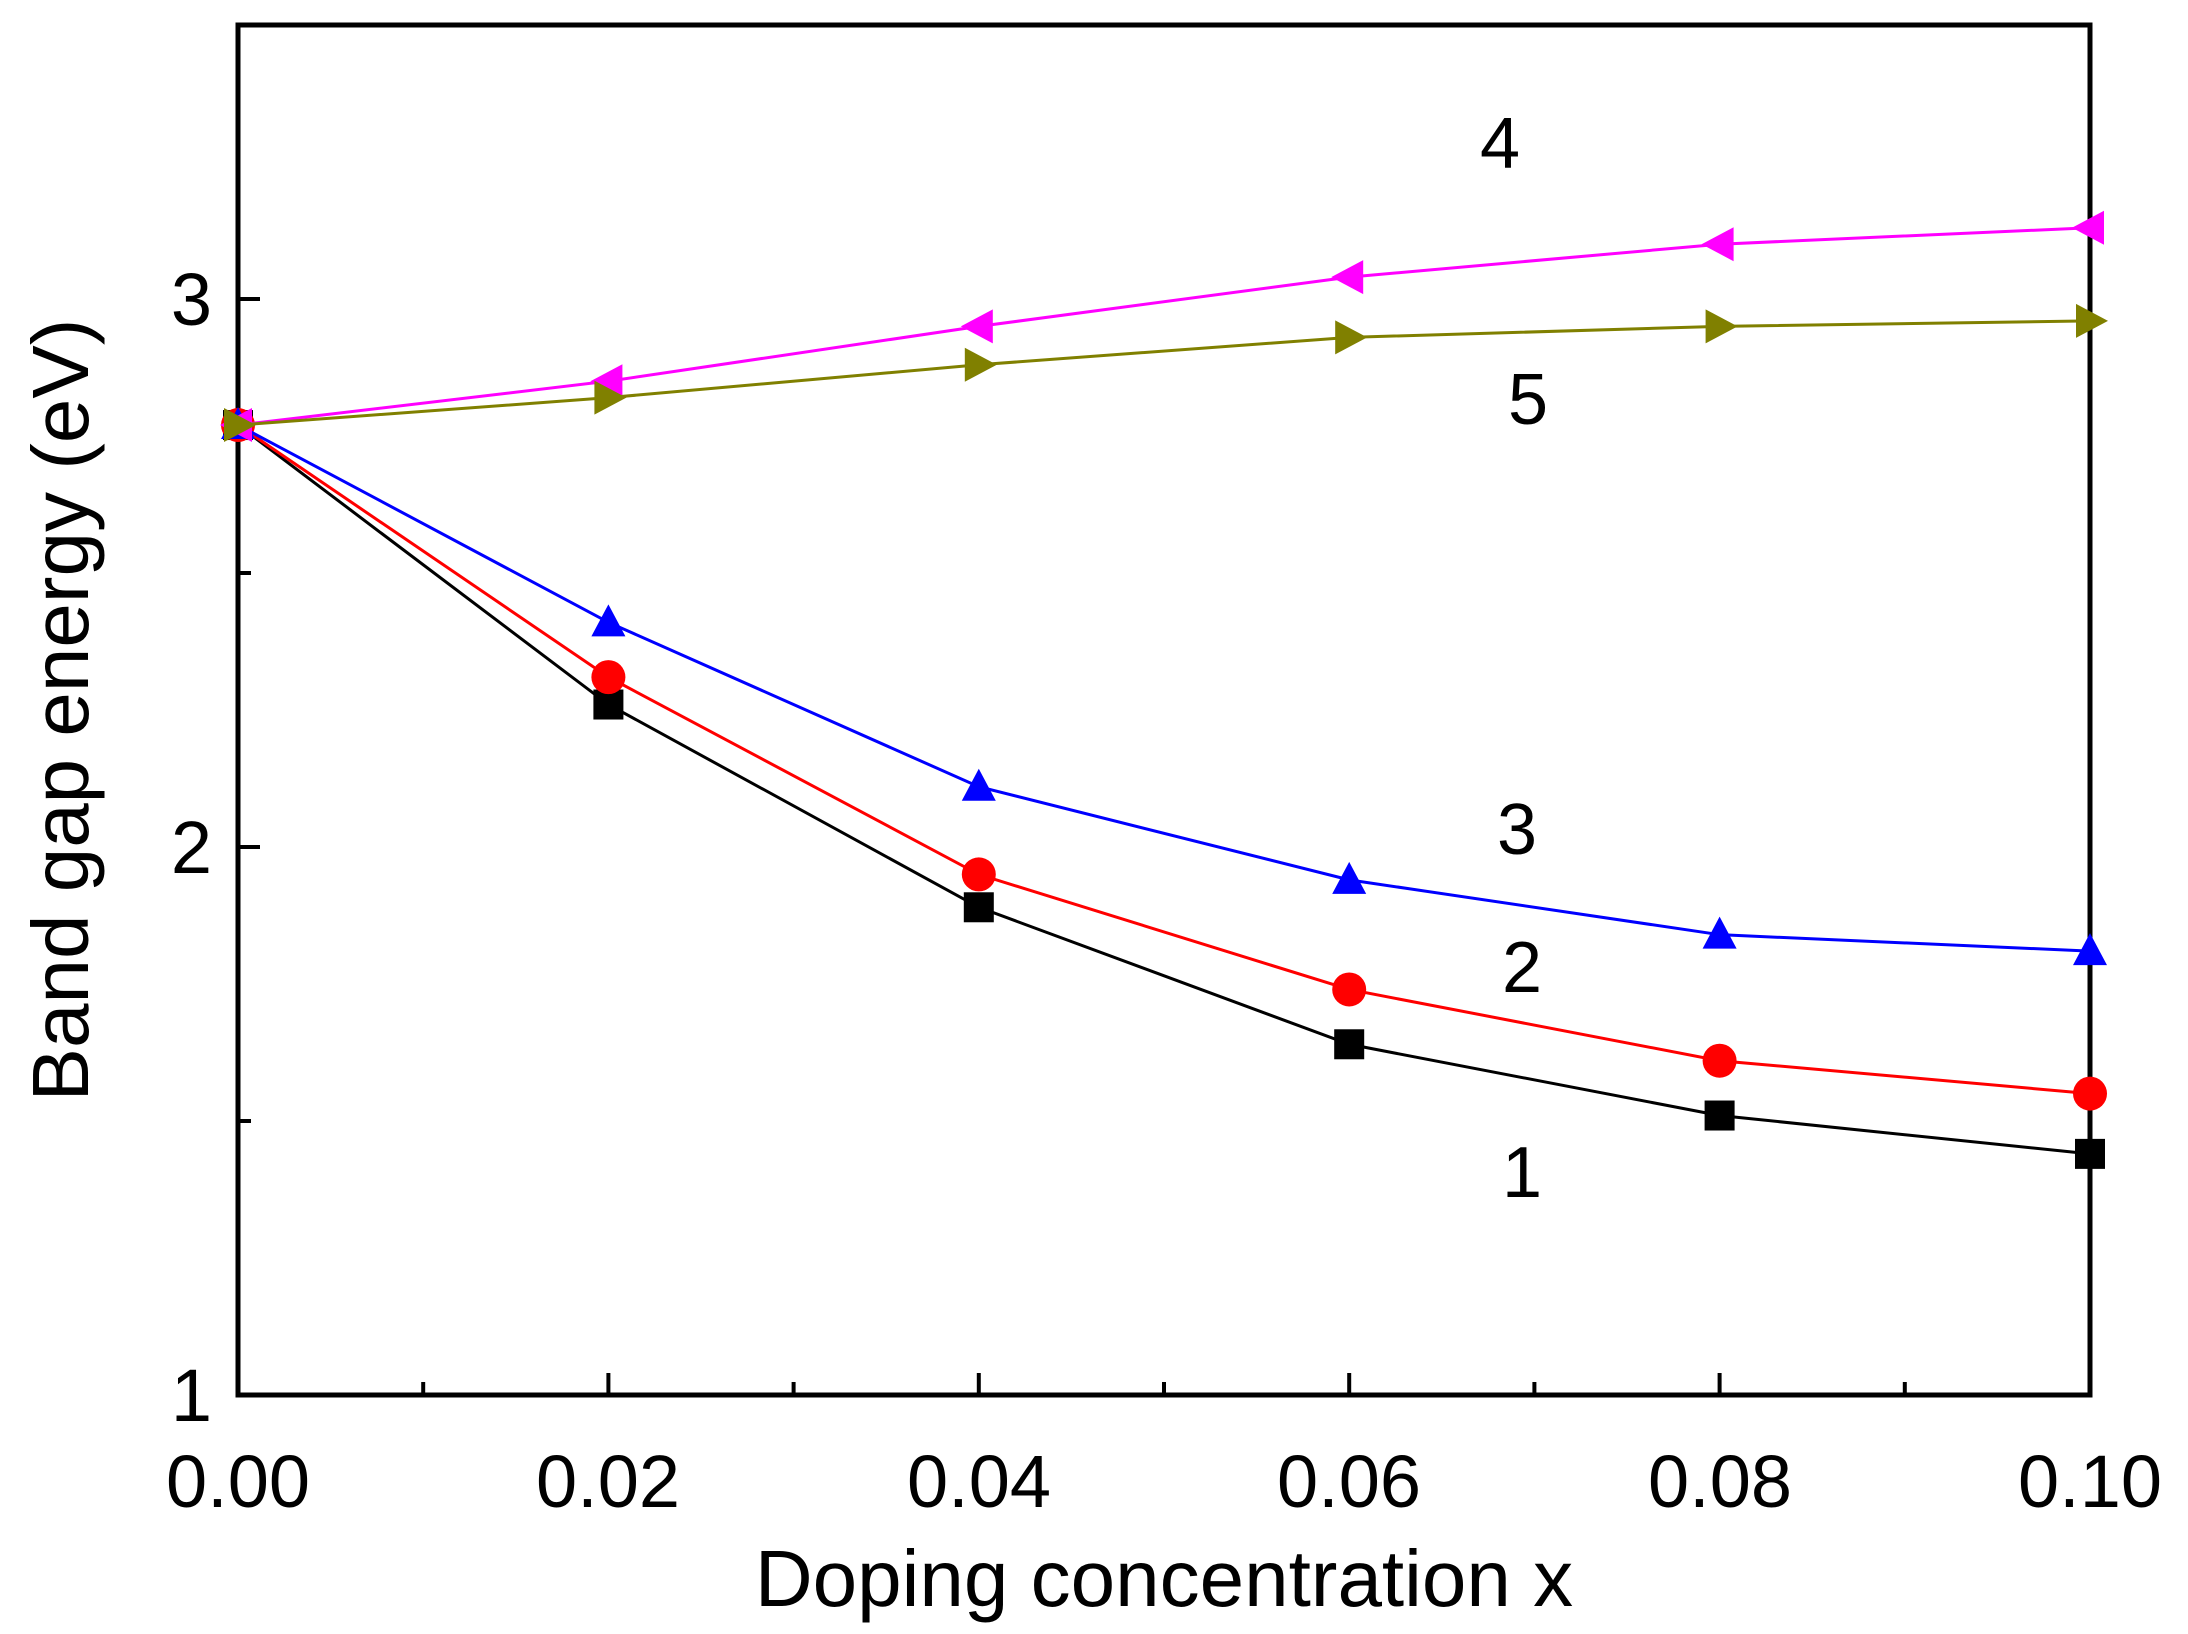 Image resolution: width=2188 pixels, height=1634 pixels. I want to click on curve-label-1: 1, so click(1522, 1173).